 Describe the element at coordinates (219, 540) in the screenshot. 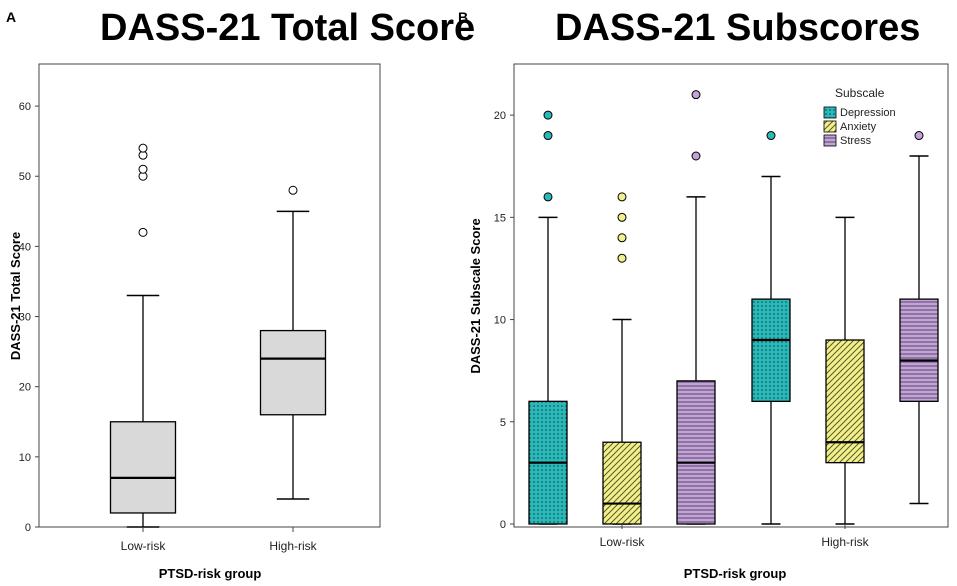

I see `panel-a-x-axis: Low-risk High-risk` at that location.